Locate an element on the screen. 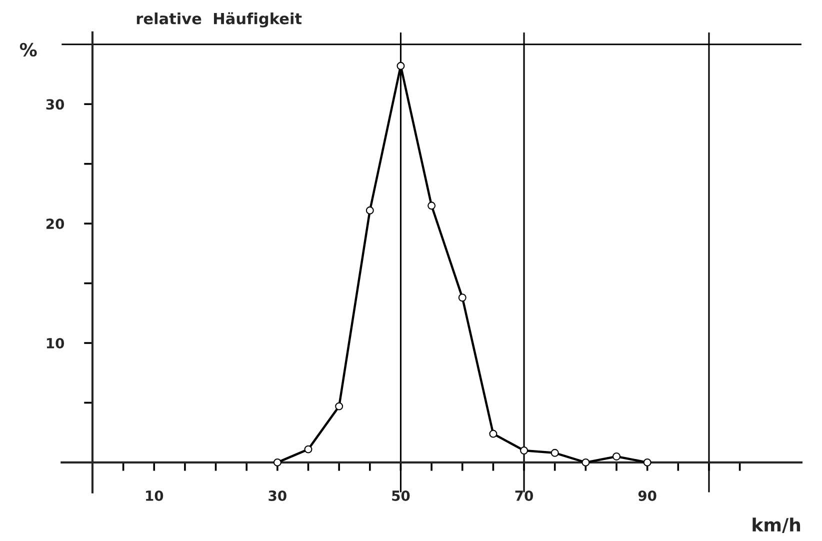 This screenshot has height=541, width=822. y-tick-label: 30 is located at coordinates (55, 104).